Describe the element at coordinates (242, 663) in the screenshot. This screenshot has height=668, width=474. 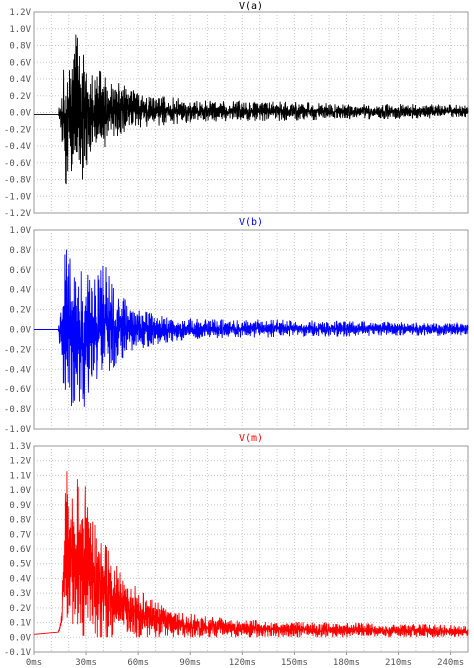
I see `x-tick-label: 120ms` at that location.